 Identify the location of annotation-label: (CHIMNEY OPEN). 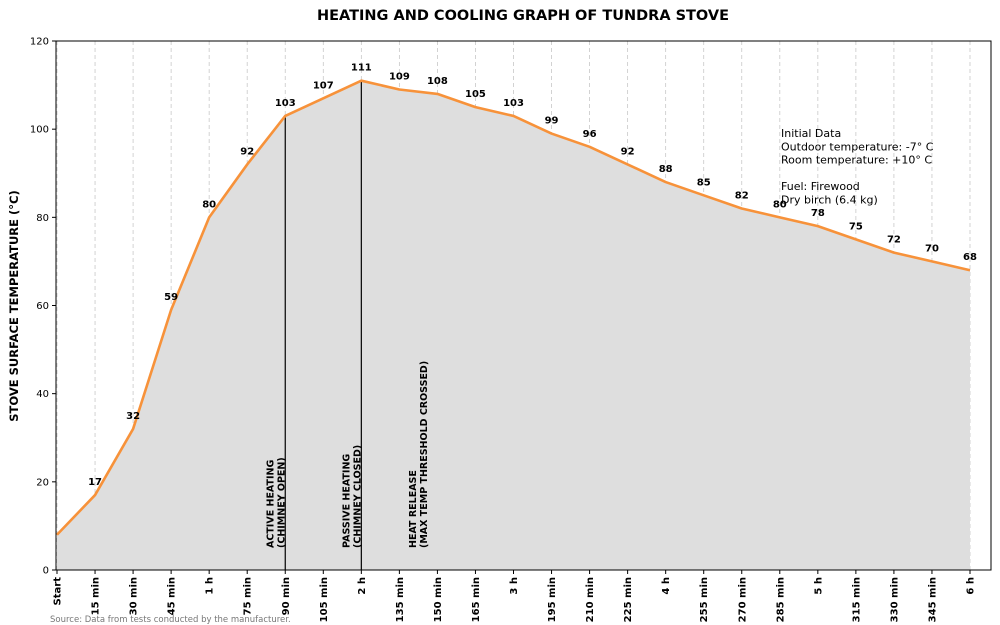
(281, 502).